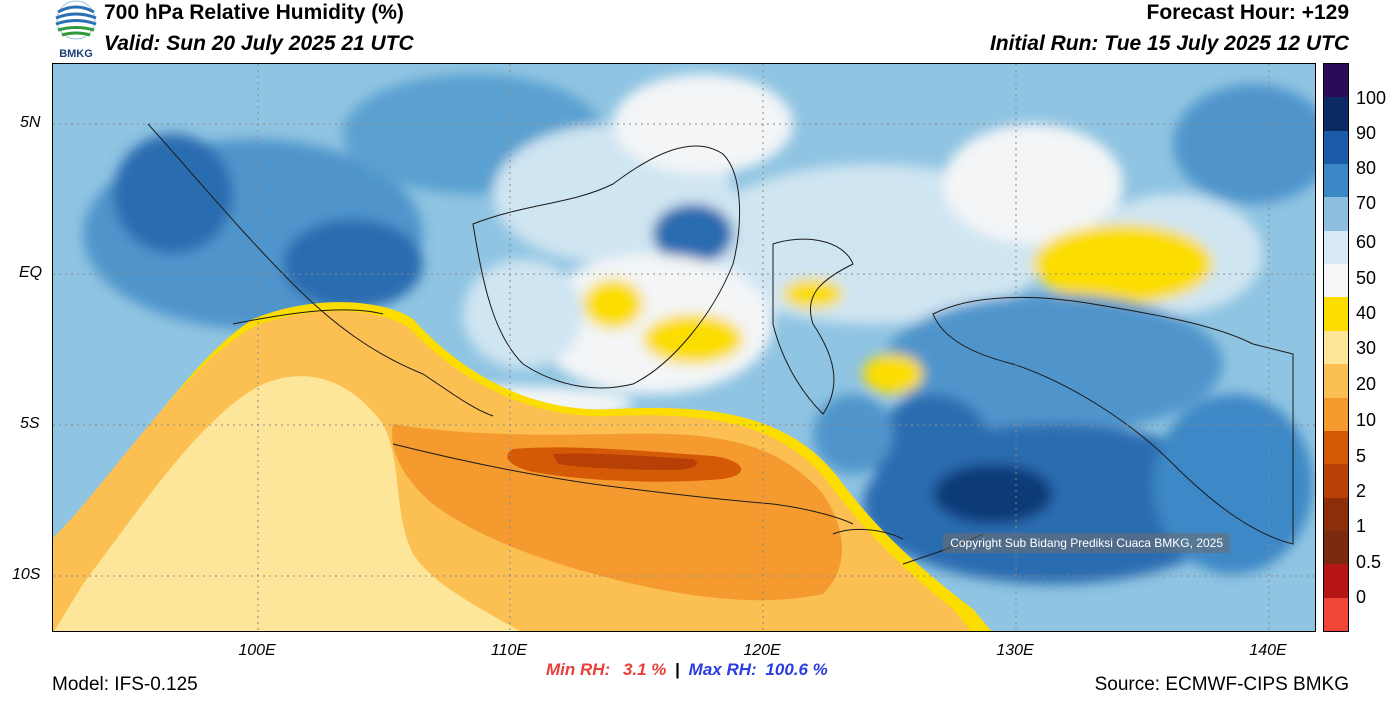 The width and height of the screenshot is (1400, 709). I want to click on max-rh-value: 100.6 %, so click(796, 669).